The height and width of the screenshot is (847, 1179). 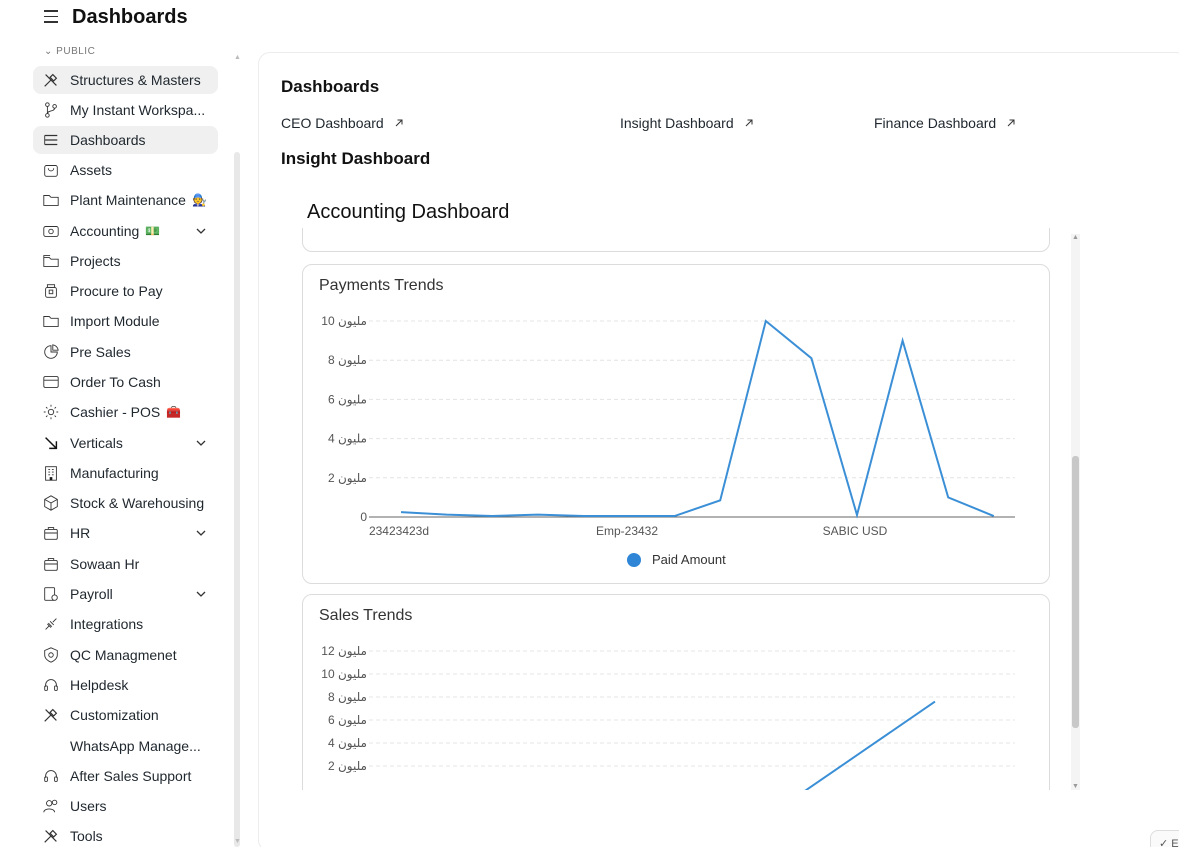 What do you see at coordinates (1075, 786) in the screenshot?
I see `scroll-down-icon: ▼` at bounding box center [1075, 786].